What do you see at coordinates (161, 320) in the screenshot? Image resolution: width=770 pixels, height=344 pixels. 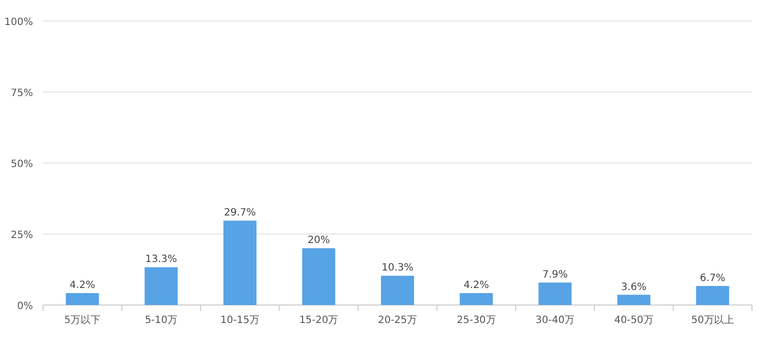 I see `x-tick-label: 5-10万` at bounding box center [161, 320].